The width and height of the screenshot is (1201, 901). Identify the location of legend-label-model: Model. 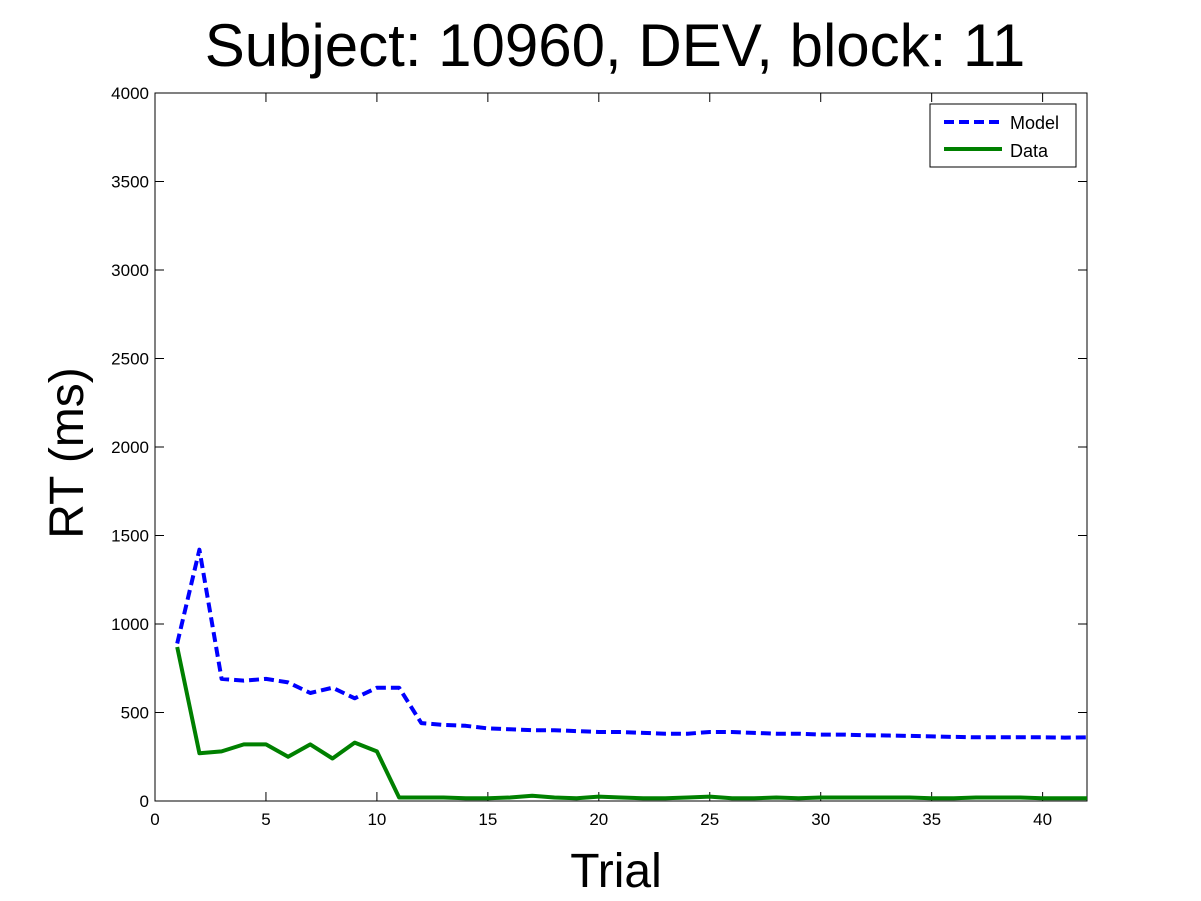
(1034, 123).